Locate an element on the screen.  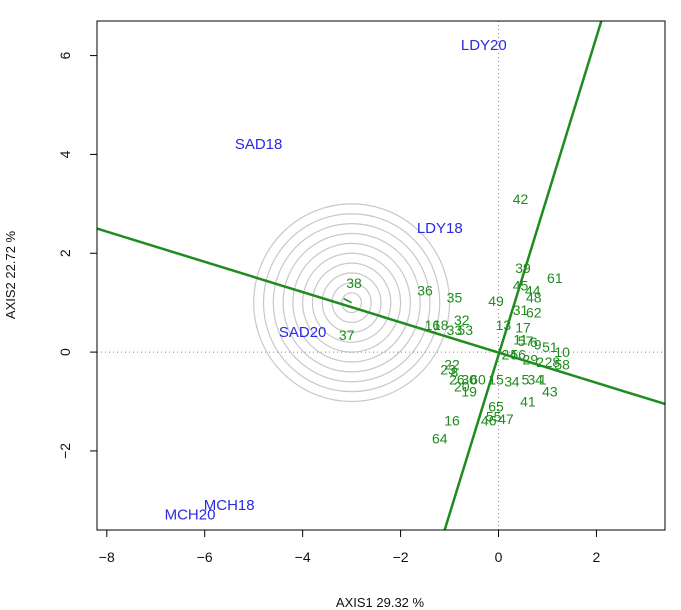
genotype-label: 26 is located at coordinates (457, 379).